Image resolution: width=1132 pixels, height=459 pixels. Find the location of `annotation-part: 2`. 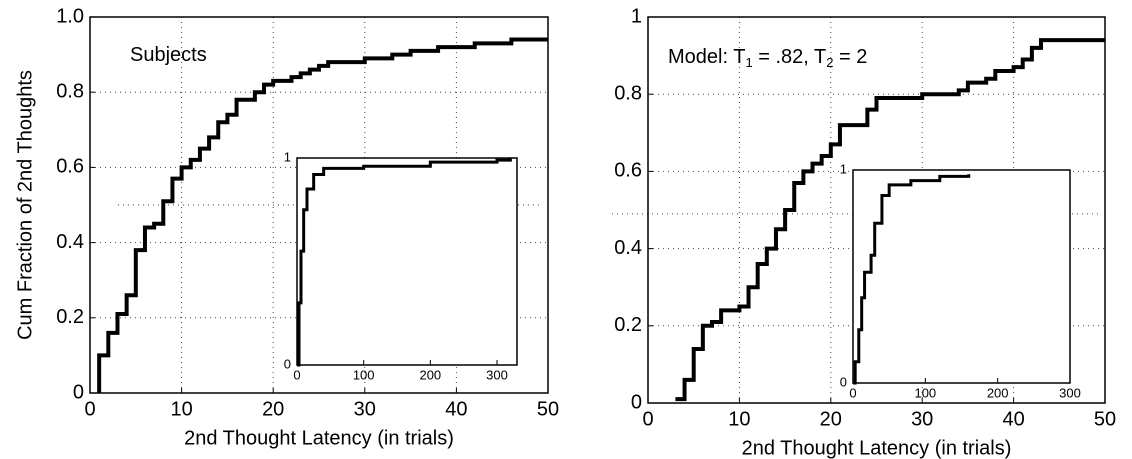

annotation-part: 2 is located at coordinates (829, 62).